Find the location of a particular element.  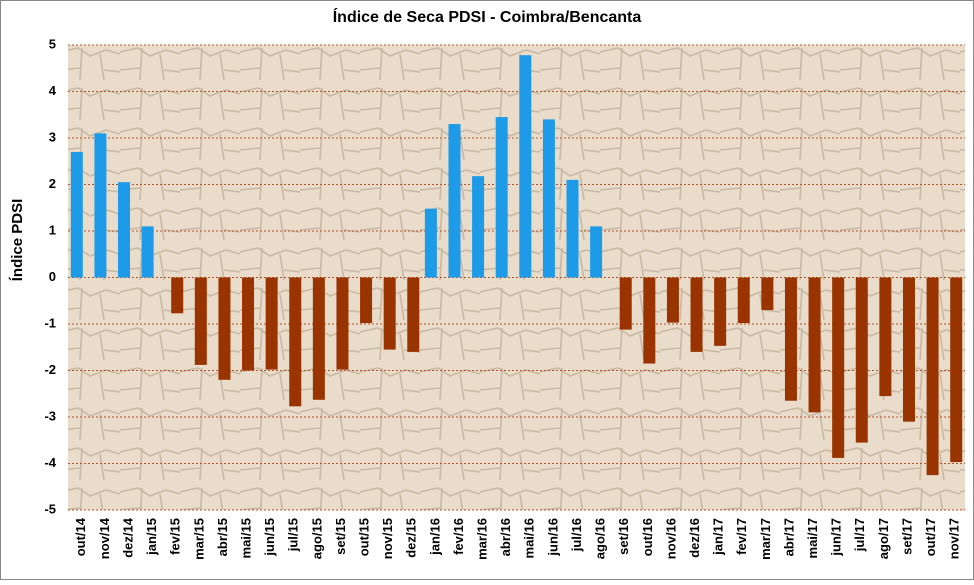

x-tick-label: jan/16 is located at coordinates (434, 537).